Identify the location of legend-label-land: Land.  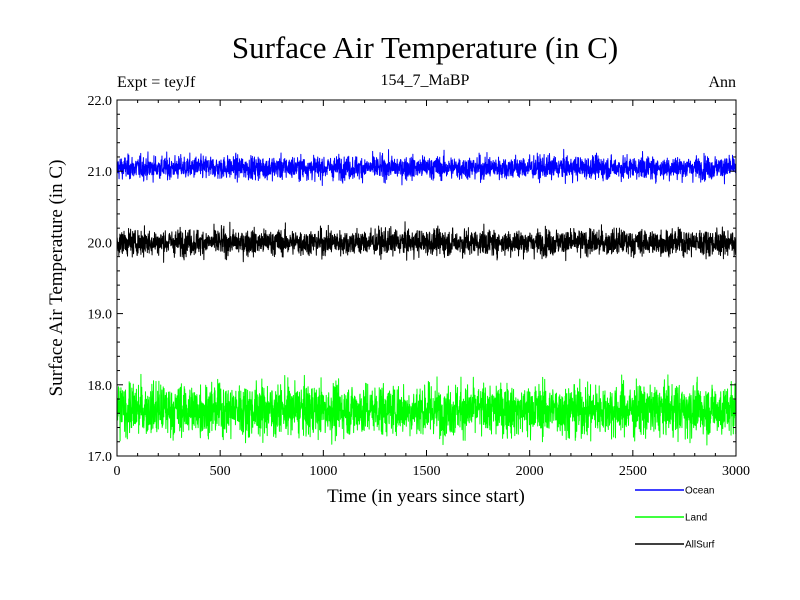
(696, 518).